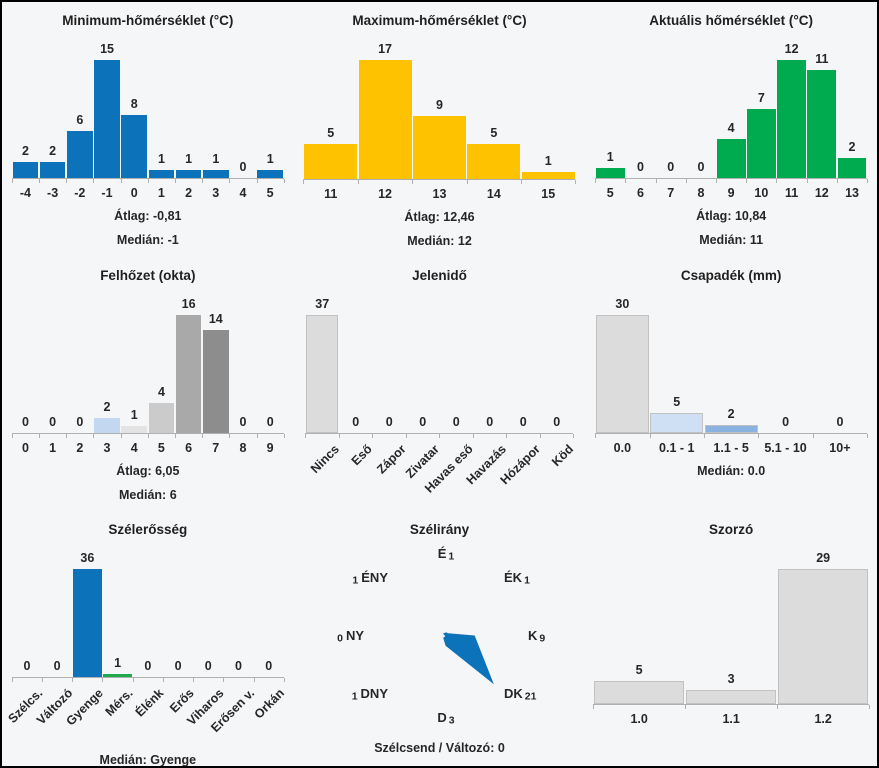 The width and height of the screenshot is (879, 768). What do you see at coordinates (731, 679) in the screenshot?
I see `bar-value-label: 3` at bounding box center [731, 679].